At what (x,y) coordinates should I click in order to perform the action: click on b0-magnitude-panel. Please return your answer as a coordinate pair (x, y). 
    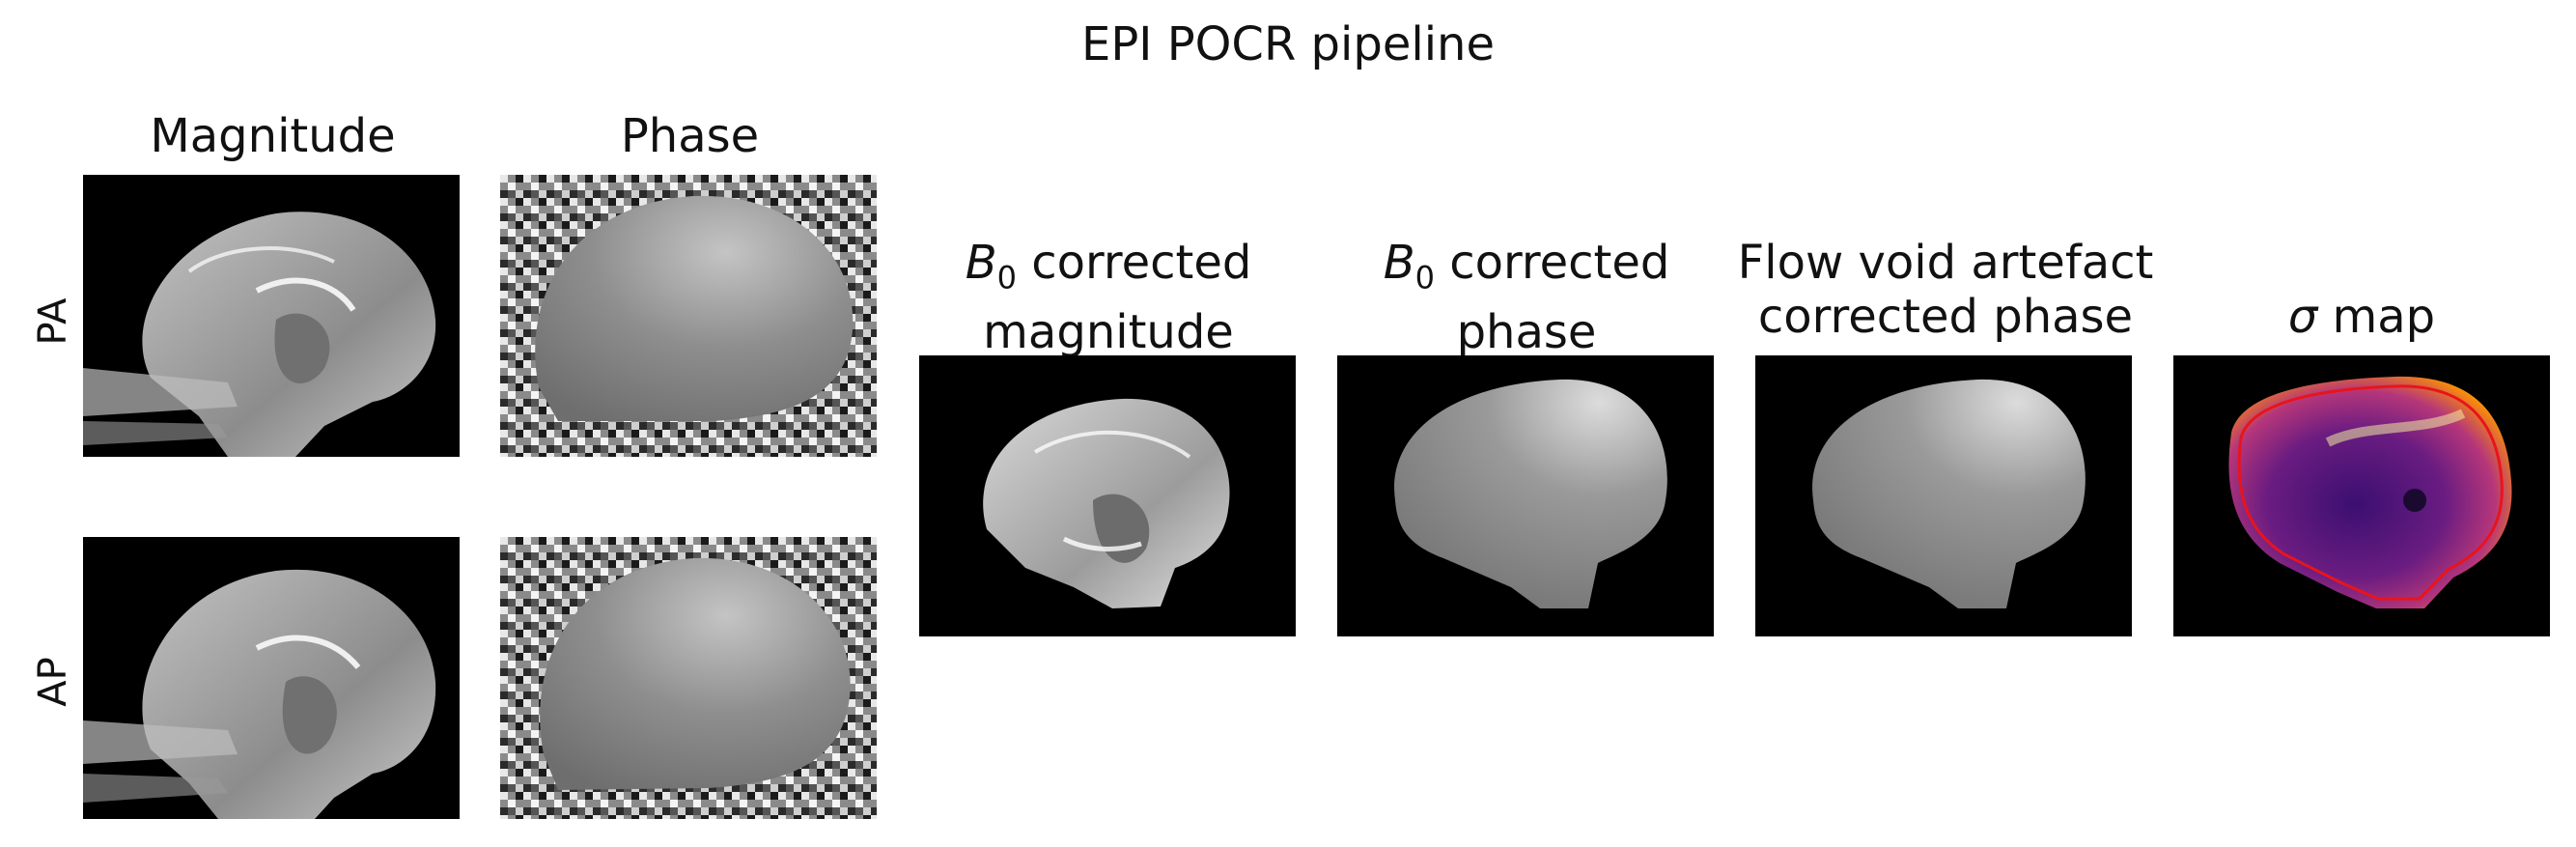
    Looking at the image, I should click on (1108, 495).